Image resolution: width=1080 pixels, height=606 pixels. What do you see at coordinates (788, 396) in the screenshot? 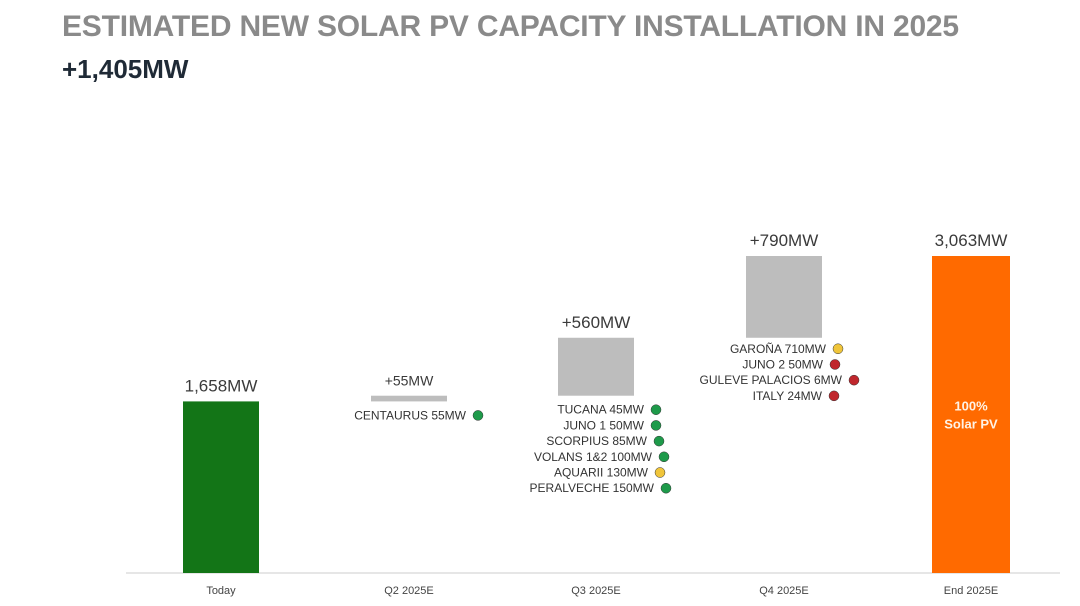
I see `project-label: ITALY 24MW` at bounding box center [788, 396].